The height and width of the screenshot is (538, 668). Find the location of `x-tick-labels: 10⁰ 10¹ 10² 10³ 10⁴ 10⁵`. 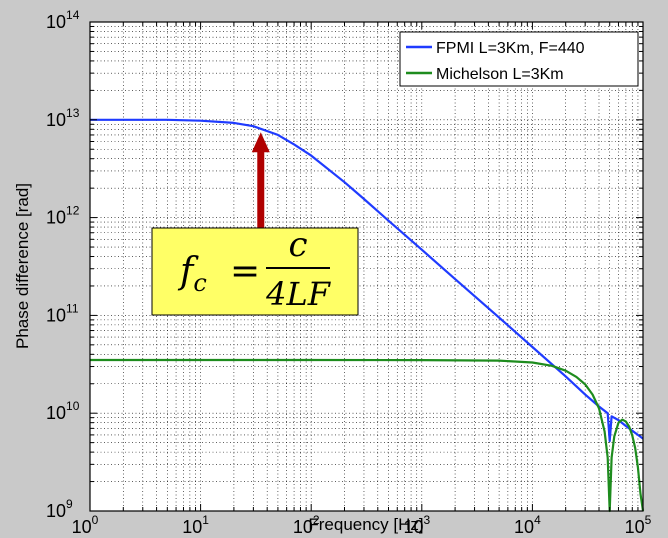

x-tick-labels: 10⁰ 10¹ 10² 10³ 10⁴ 10⁵ is located at coordinates (362, 525).